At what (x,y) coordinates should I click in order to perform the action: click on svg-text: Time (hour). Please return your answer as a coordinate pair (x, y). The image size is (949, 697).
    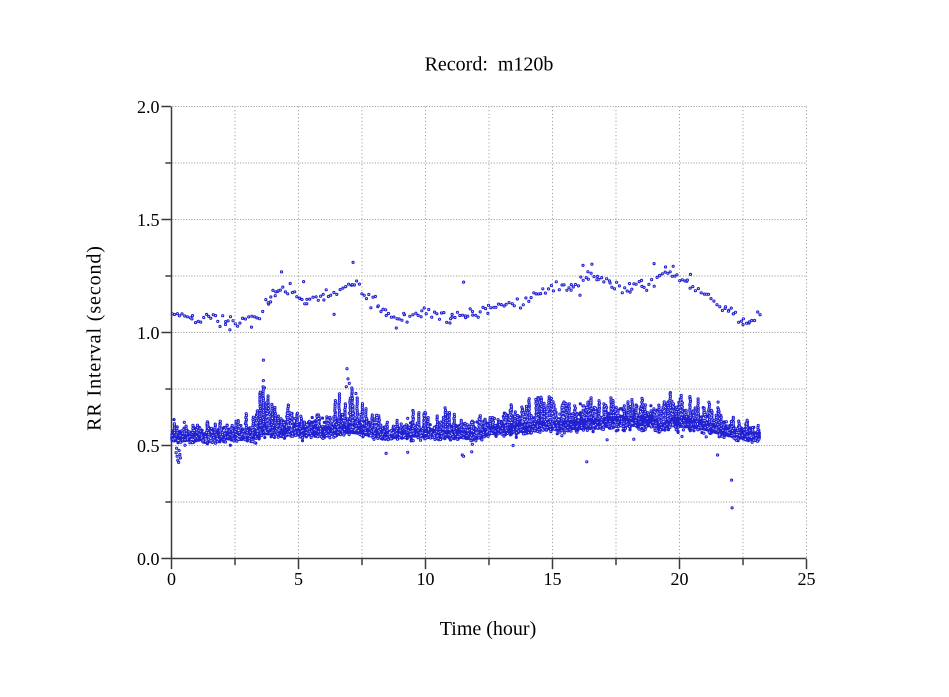
    Looking at the image, I should click on (488, 629).